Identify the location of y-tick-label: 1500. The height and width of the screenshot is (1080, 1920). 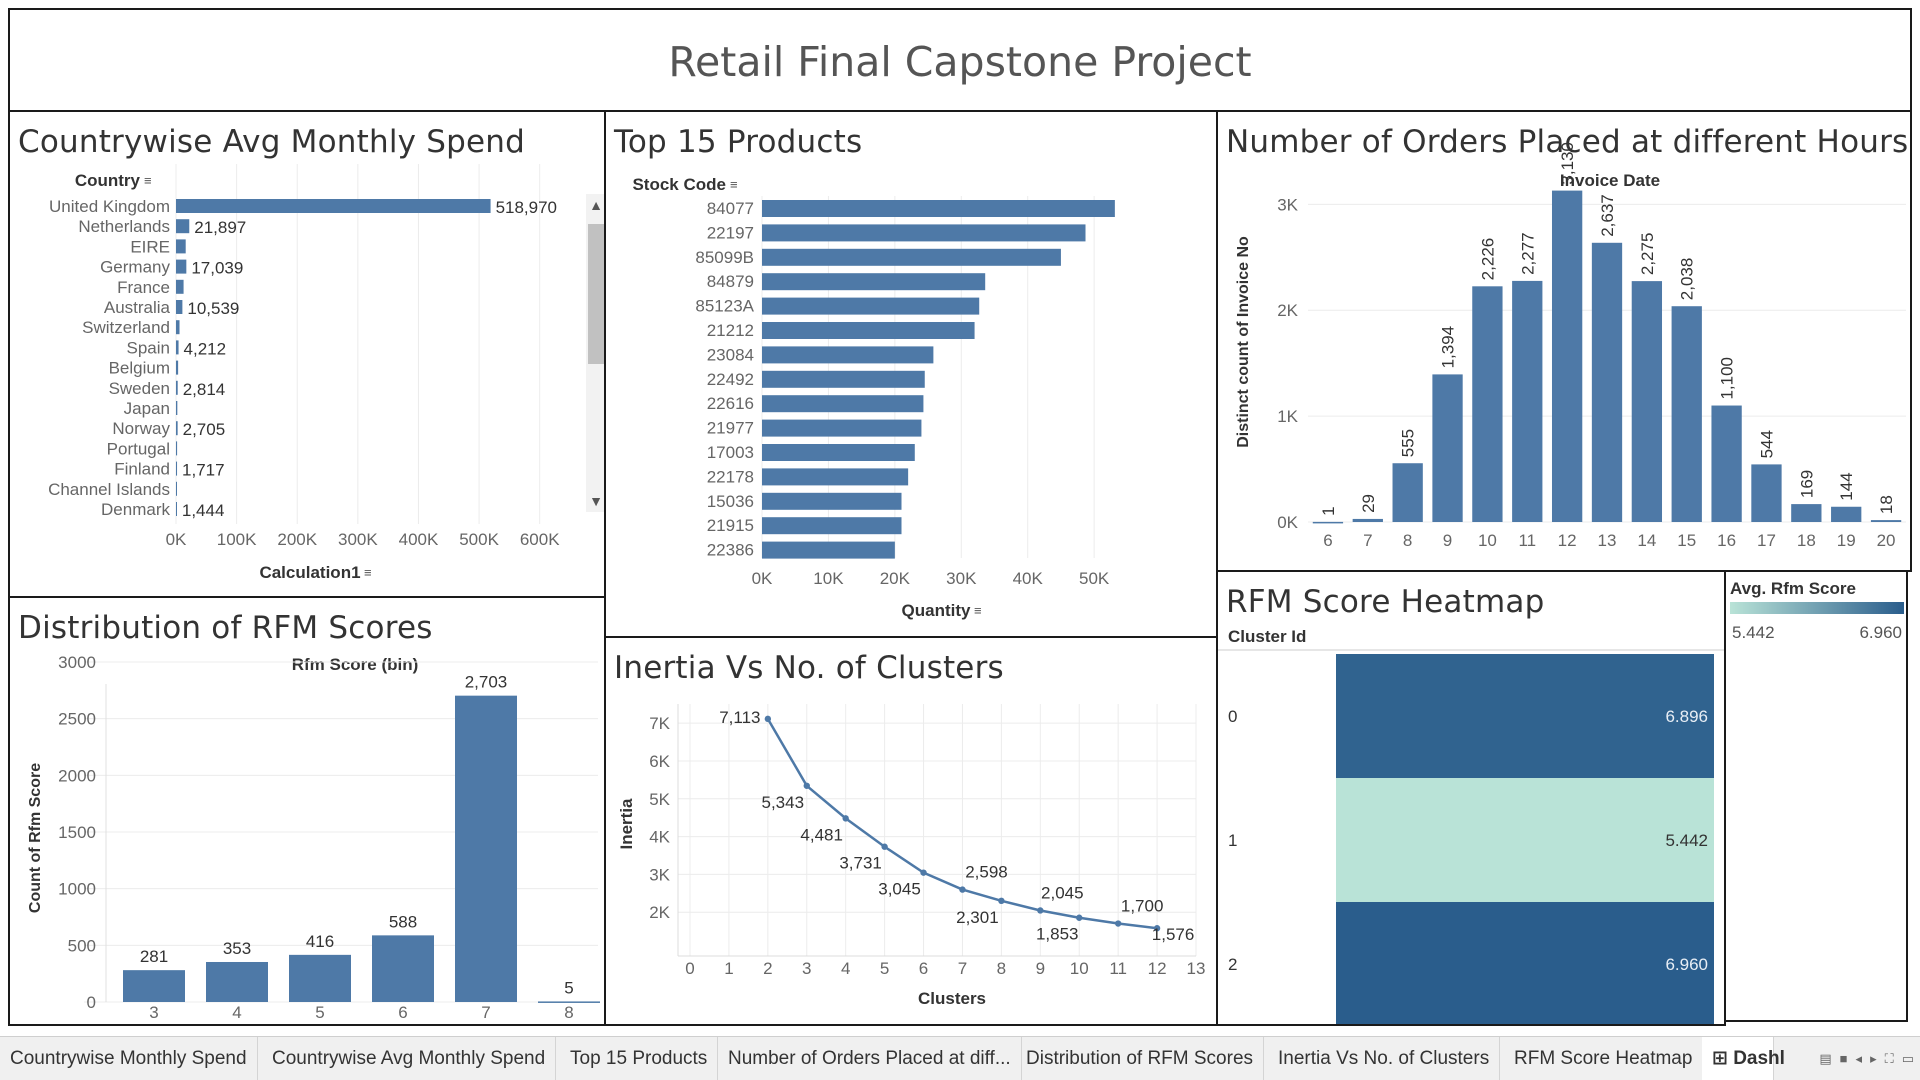
(77, 832).